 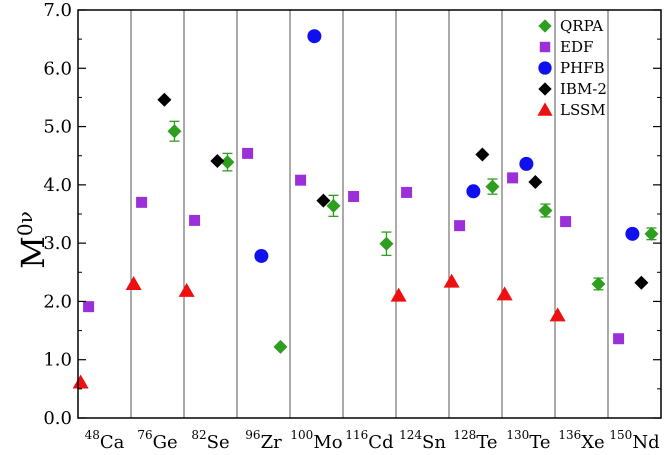 What do you see at coordinates (464, 435) in the screenshot?
I see `x-tick-label-mass: 128` at bounding box center [464, 435].